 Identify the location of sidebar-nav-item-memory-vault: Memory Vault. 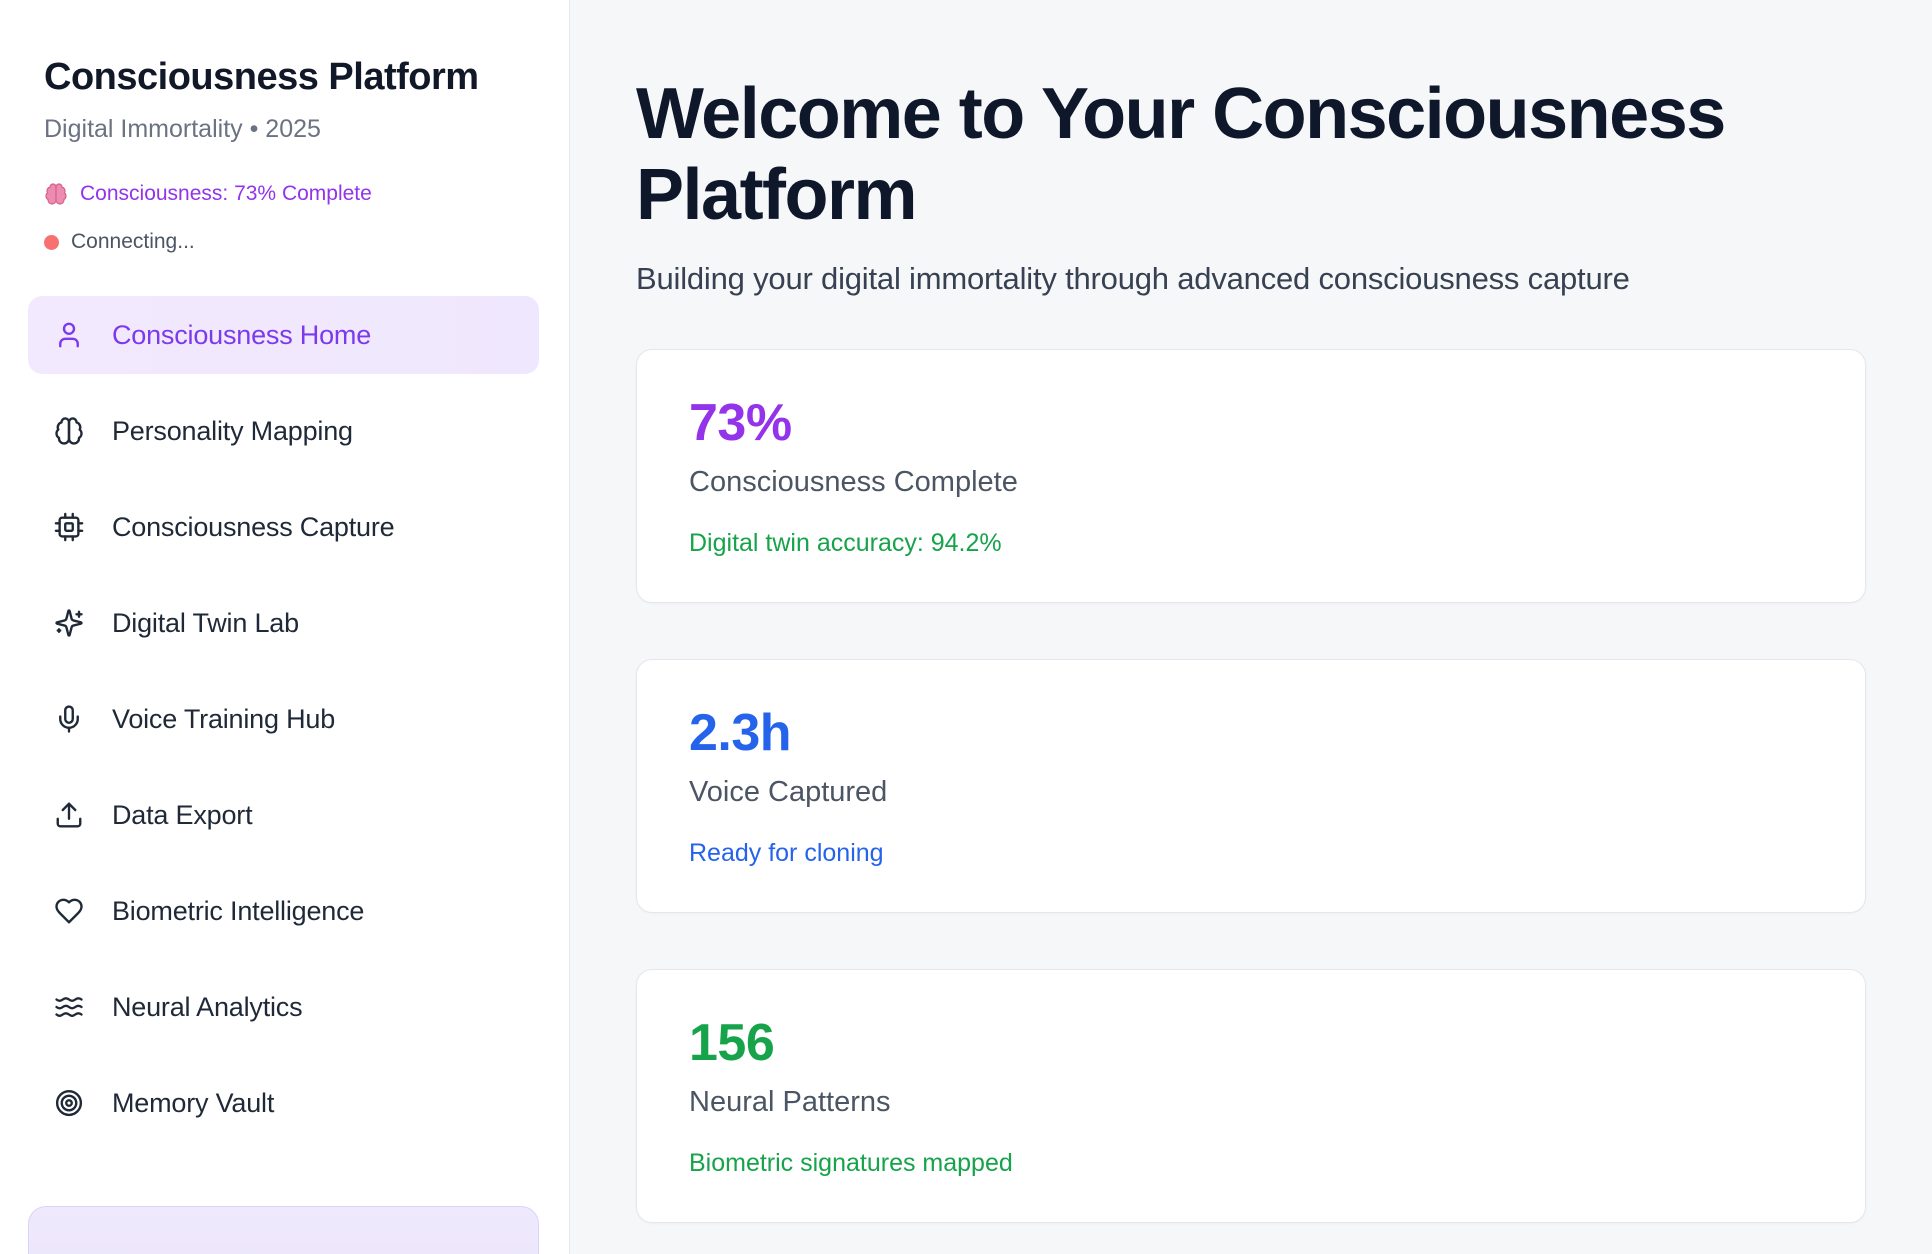
(283, 1103).